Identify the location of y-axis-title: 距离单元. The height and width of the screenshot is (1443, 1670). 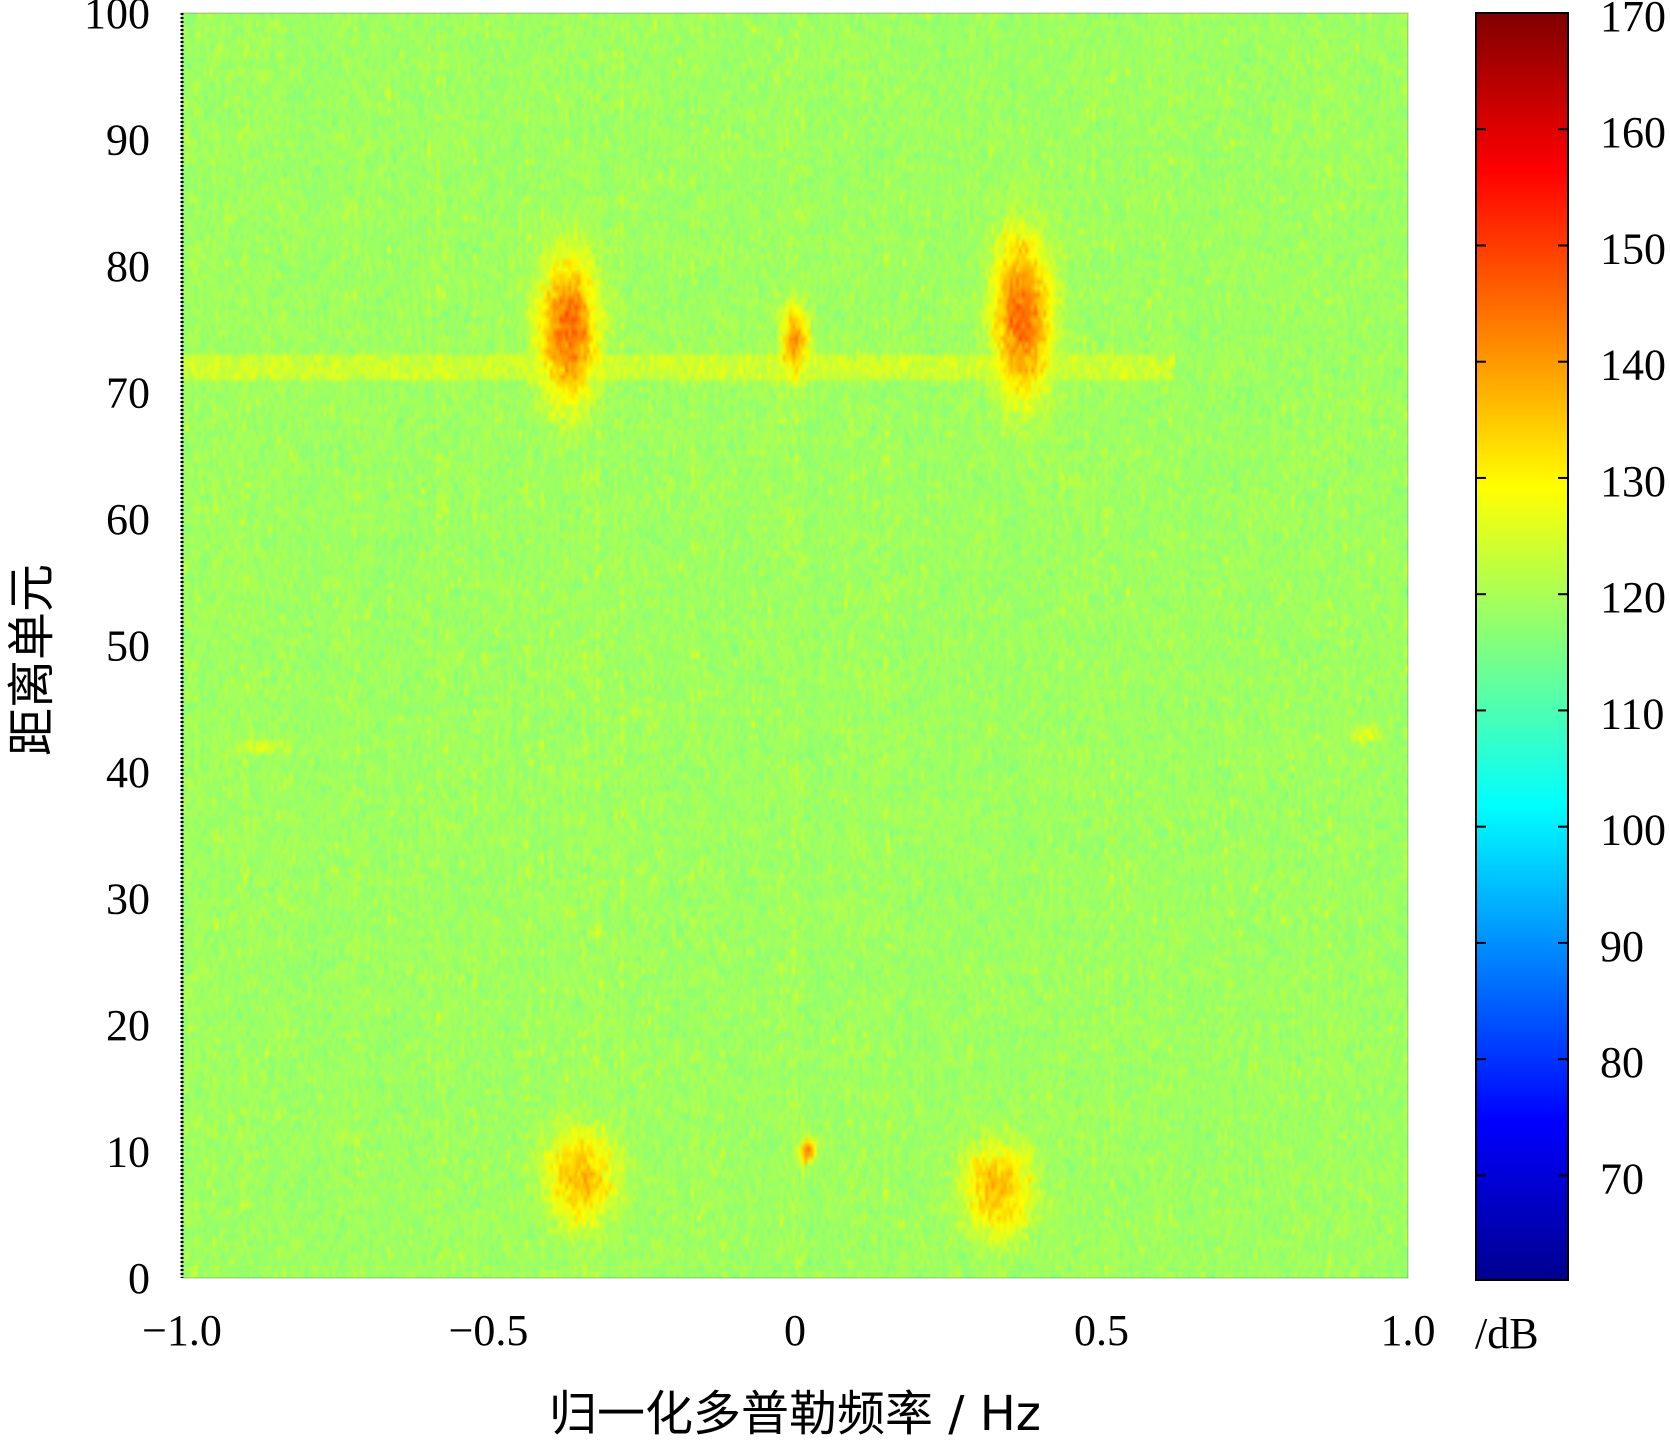
(32, 660).